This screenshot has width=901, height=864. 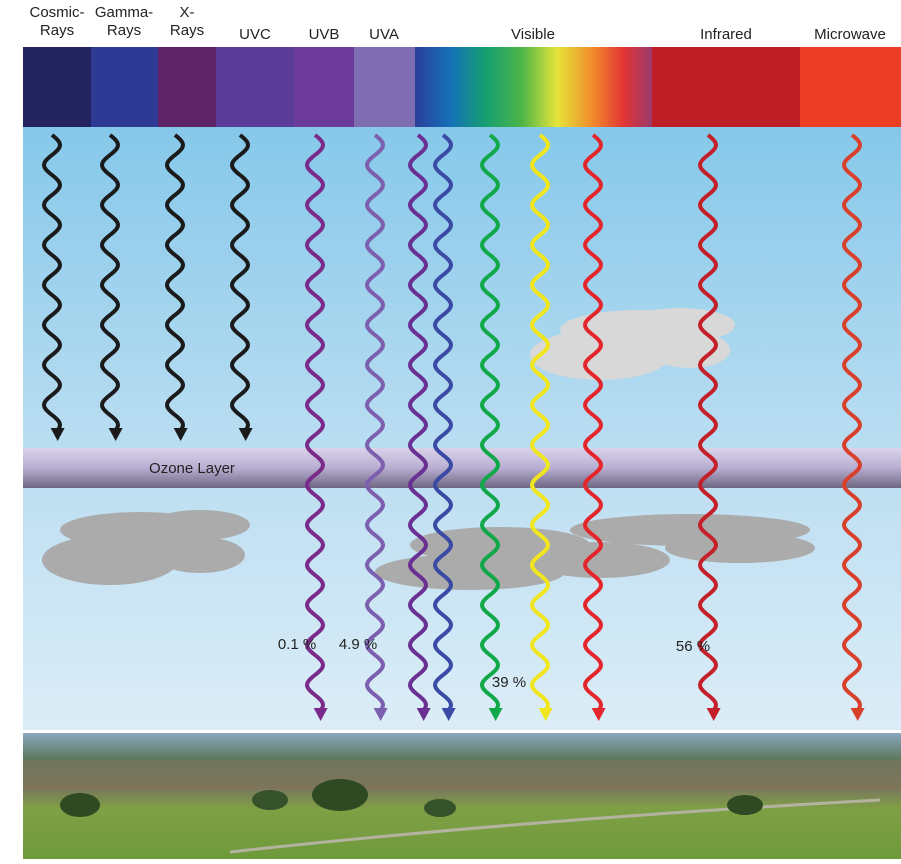 I want to click on band-xray, so click(x=187, y=87).